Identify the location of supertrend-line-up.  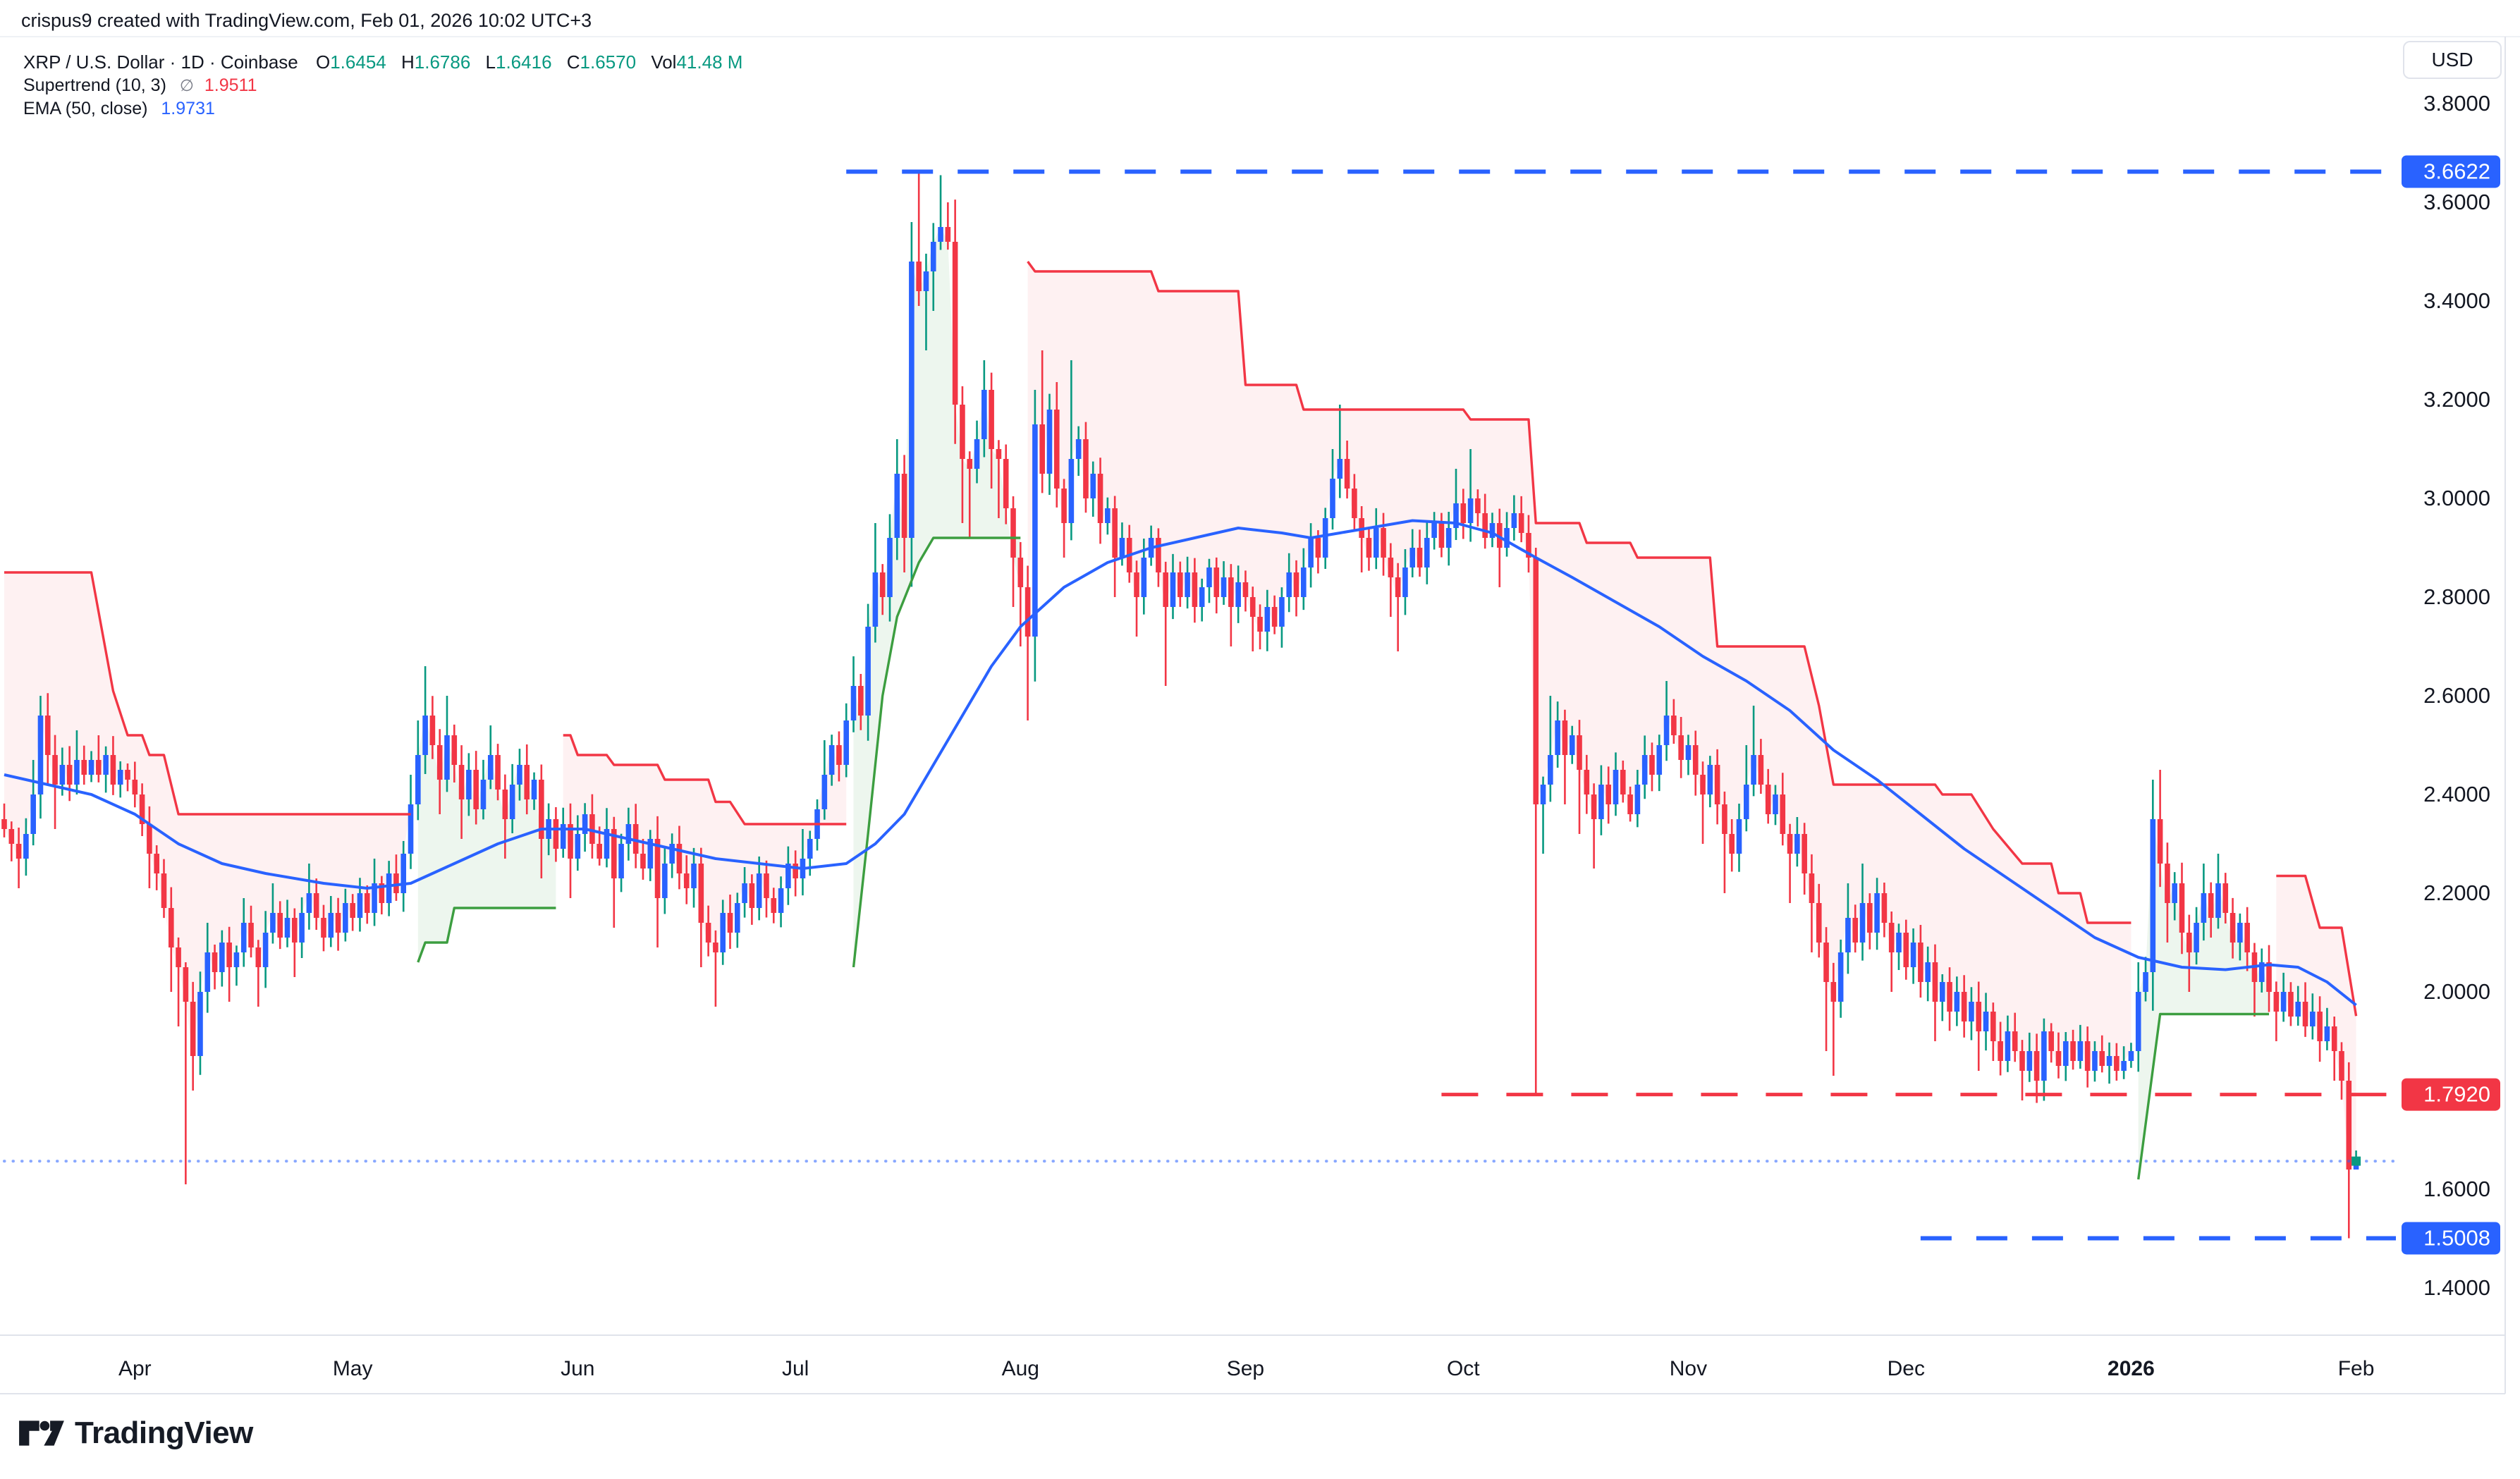
(486, 935).